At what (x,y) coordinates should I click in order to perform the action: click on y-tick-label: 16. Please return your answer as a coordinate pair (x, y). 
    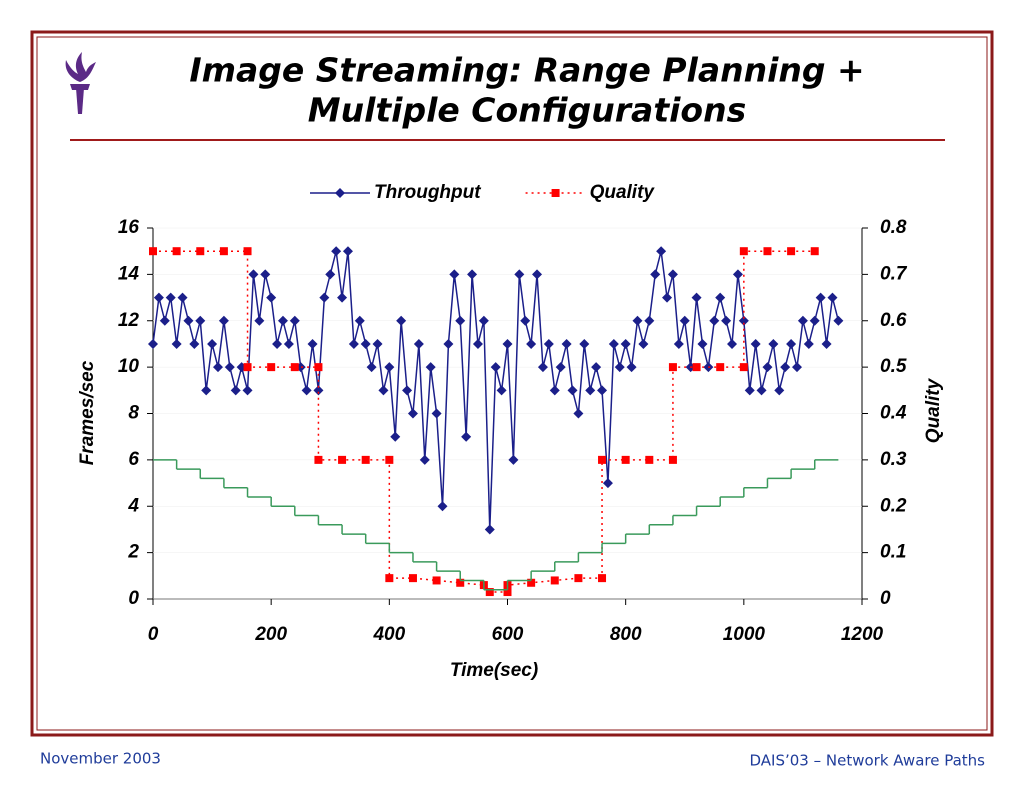
    Looking at the image, I should click on (129, 227).